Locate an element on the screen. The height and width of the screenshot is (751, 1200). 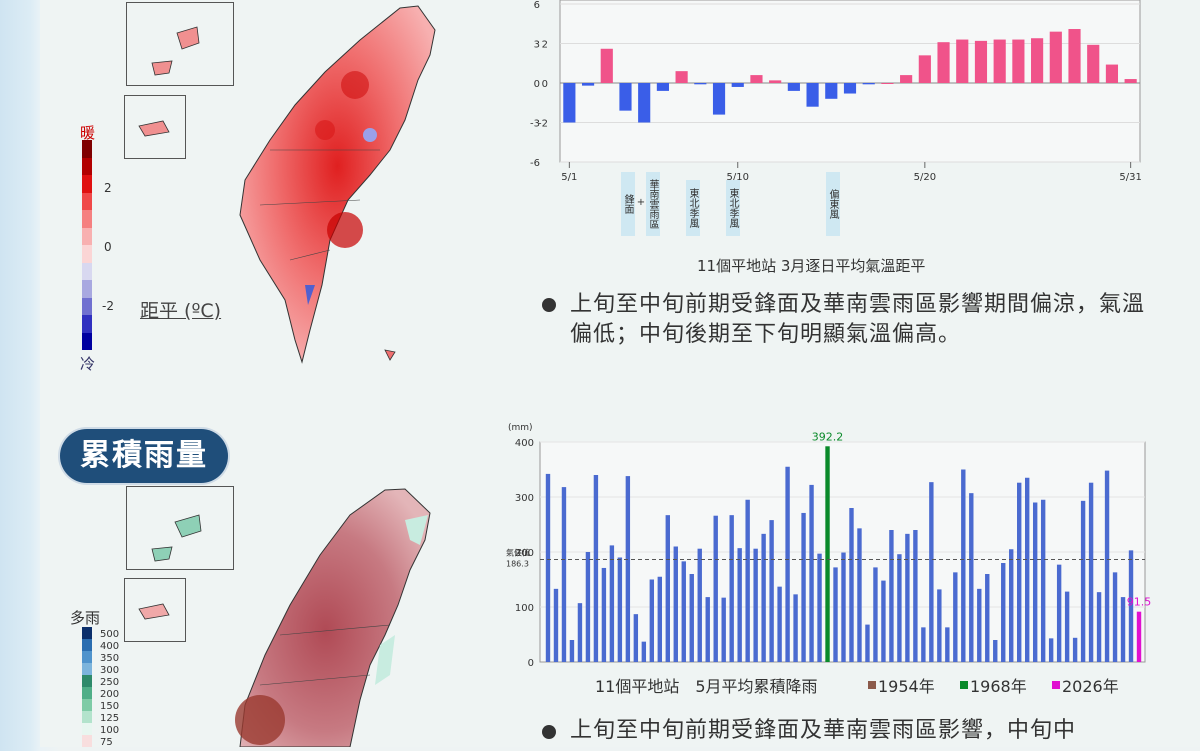
taiwan-rainfall-map is located at coordinates (333, 618).